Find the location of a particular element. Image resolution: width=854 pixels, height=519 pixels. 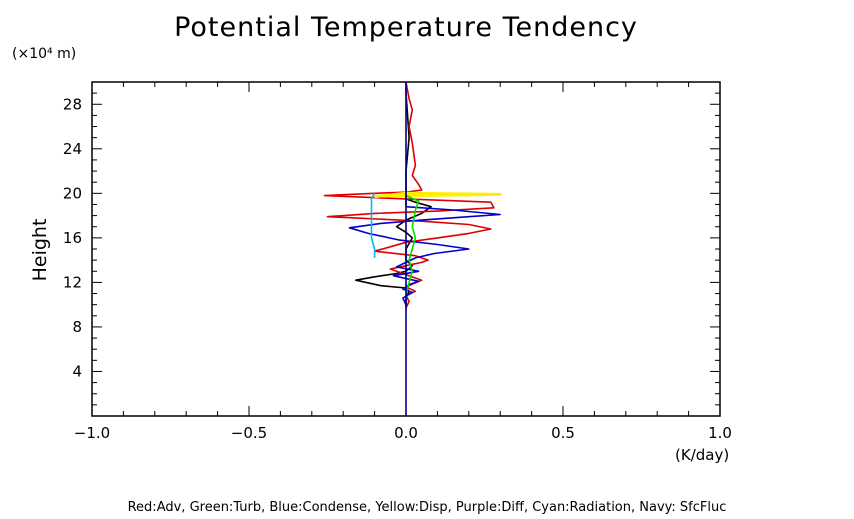

y-tick-label: 4 is located at coordinates (77, 371).